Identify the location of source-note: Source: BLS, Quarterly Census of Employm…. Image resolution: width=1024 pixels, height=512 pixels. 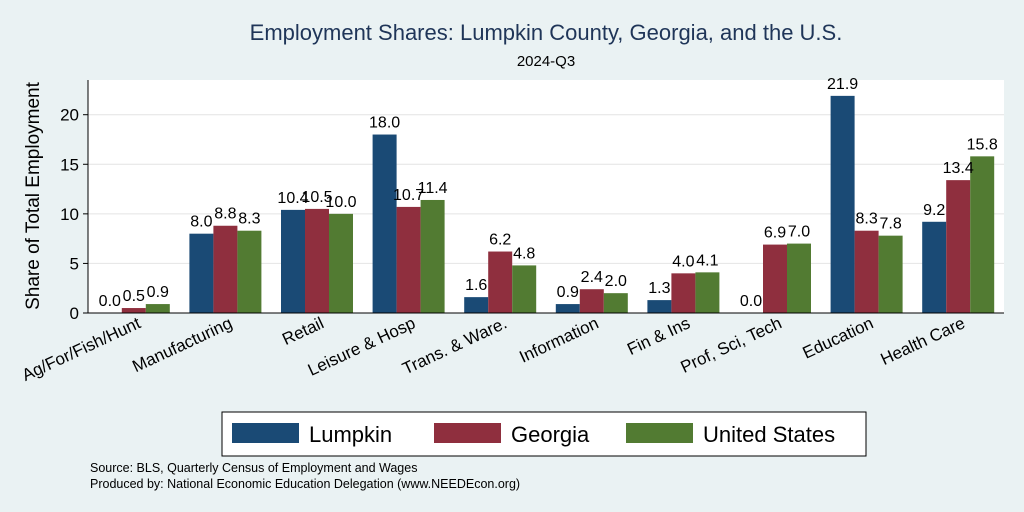
(253, 468).